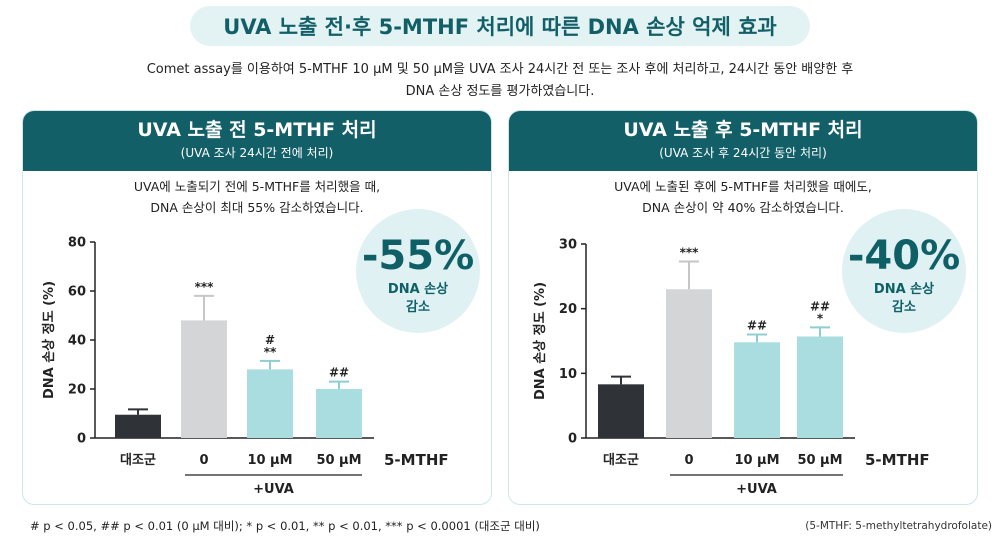 This screenshot has width=1000, height=550. Describe the element at coordinates (257, 130) in the screenshot. I see `panel-title: UVA 노출 전 5-MTHF 처리` at that location.